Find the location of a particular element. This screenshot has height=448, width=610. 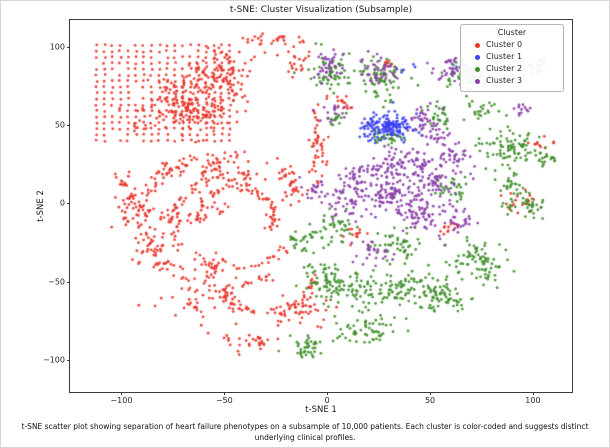

legend-entries: Cluster 0 Cluster 1 Cluster 2 Cluster 3 is located at coordinates (512, 63).